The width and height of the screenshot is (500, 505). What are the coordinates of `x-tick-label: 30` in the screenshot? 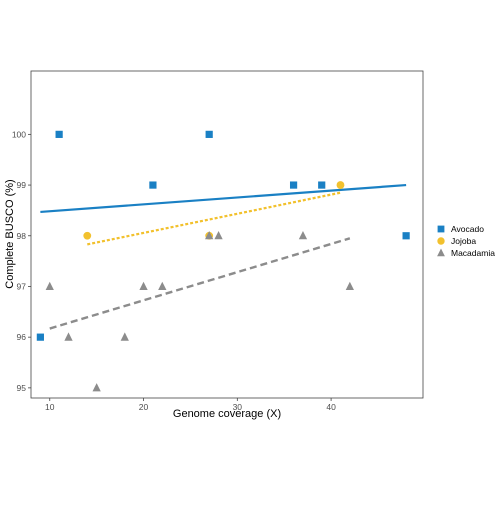 It's located at (238, 407).